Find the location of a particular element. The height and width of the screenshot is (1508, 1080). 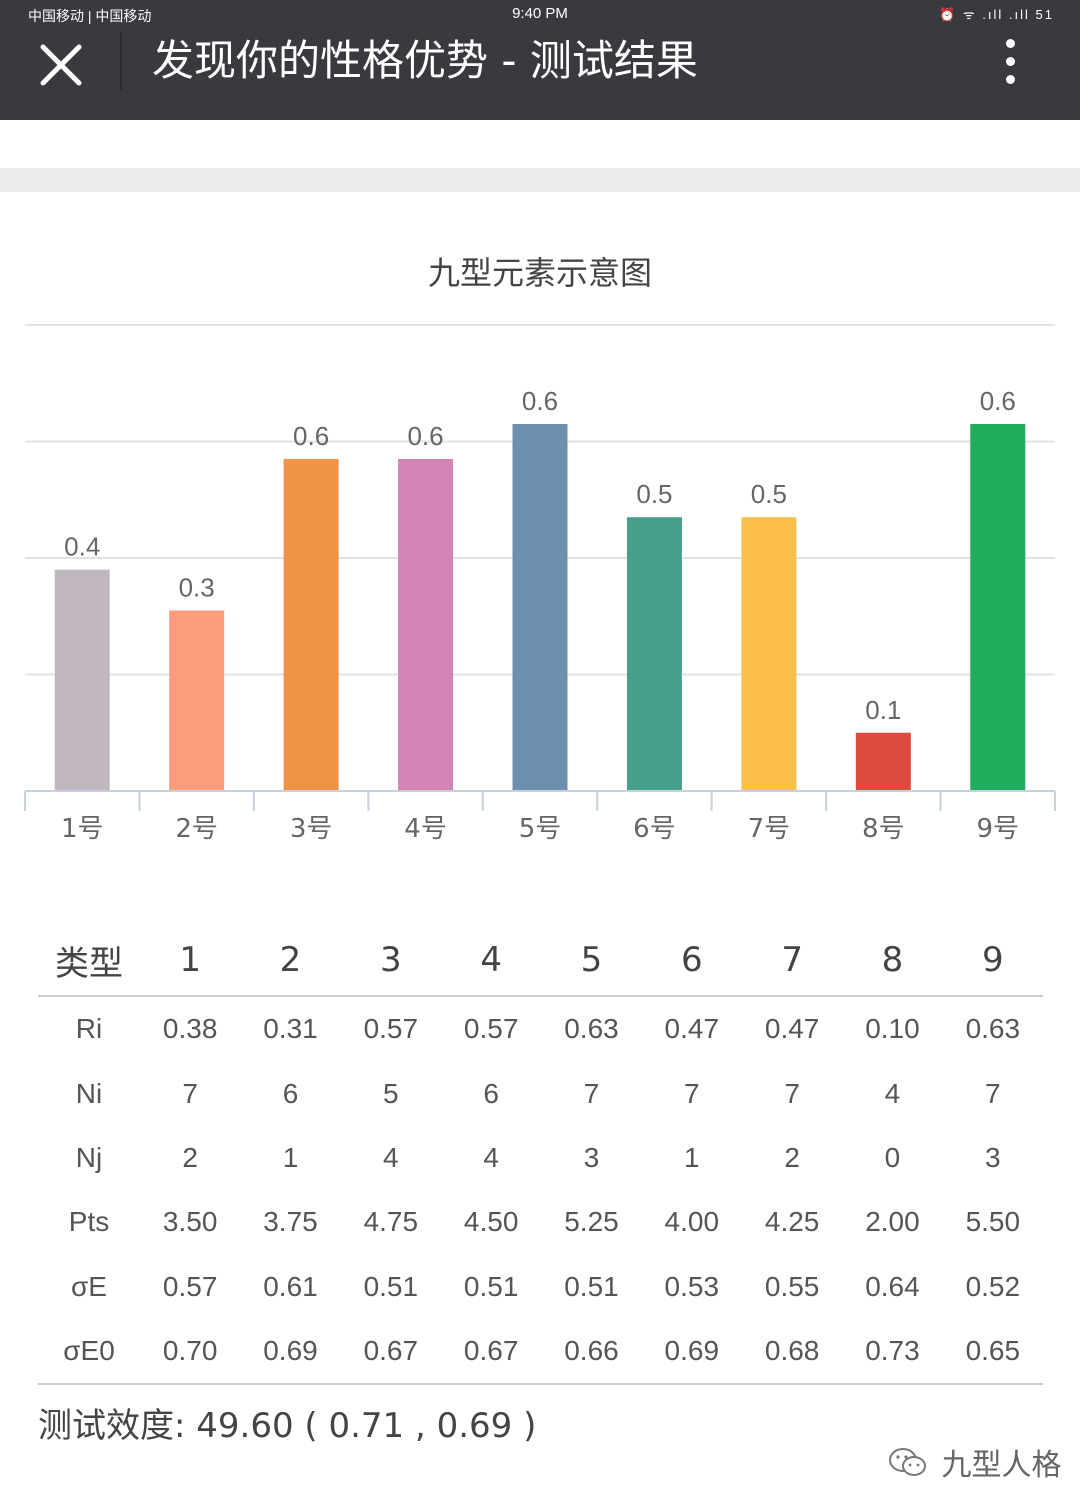

header-cell: 4 is located at coordinates (491, 961).